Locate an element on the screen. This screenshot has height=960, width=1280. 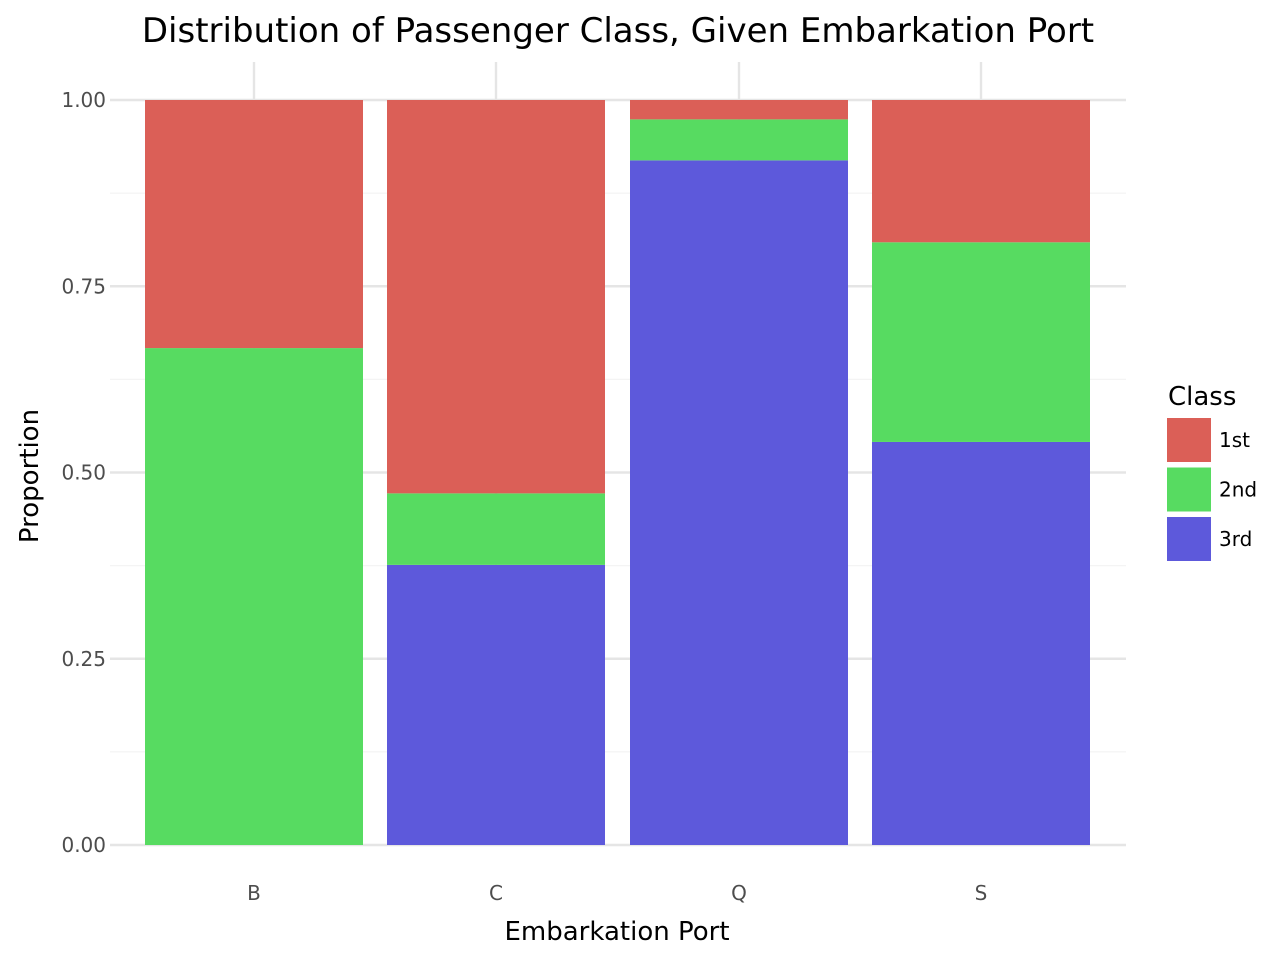
bar-c-3rd is located at coordinates (496, 704).